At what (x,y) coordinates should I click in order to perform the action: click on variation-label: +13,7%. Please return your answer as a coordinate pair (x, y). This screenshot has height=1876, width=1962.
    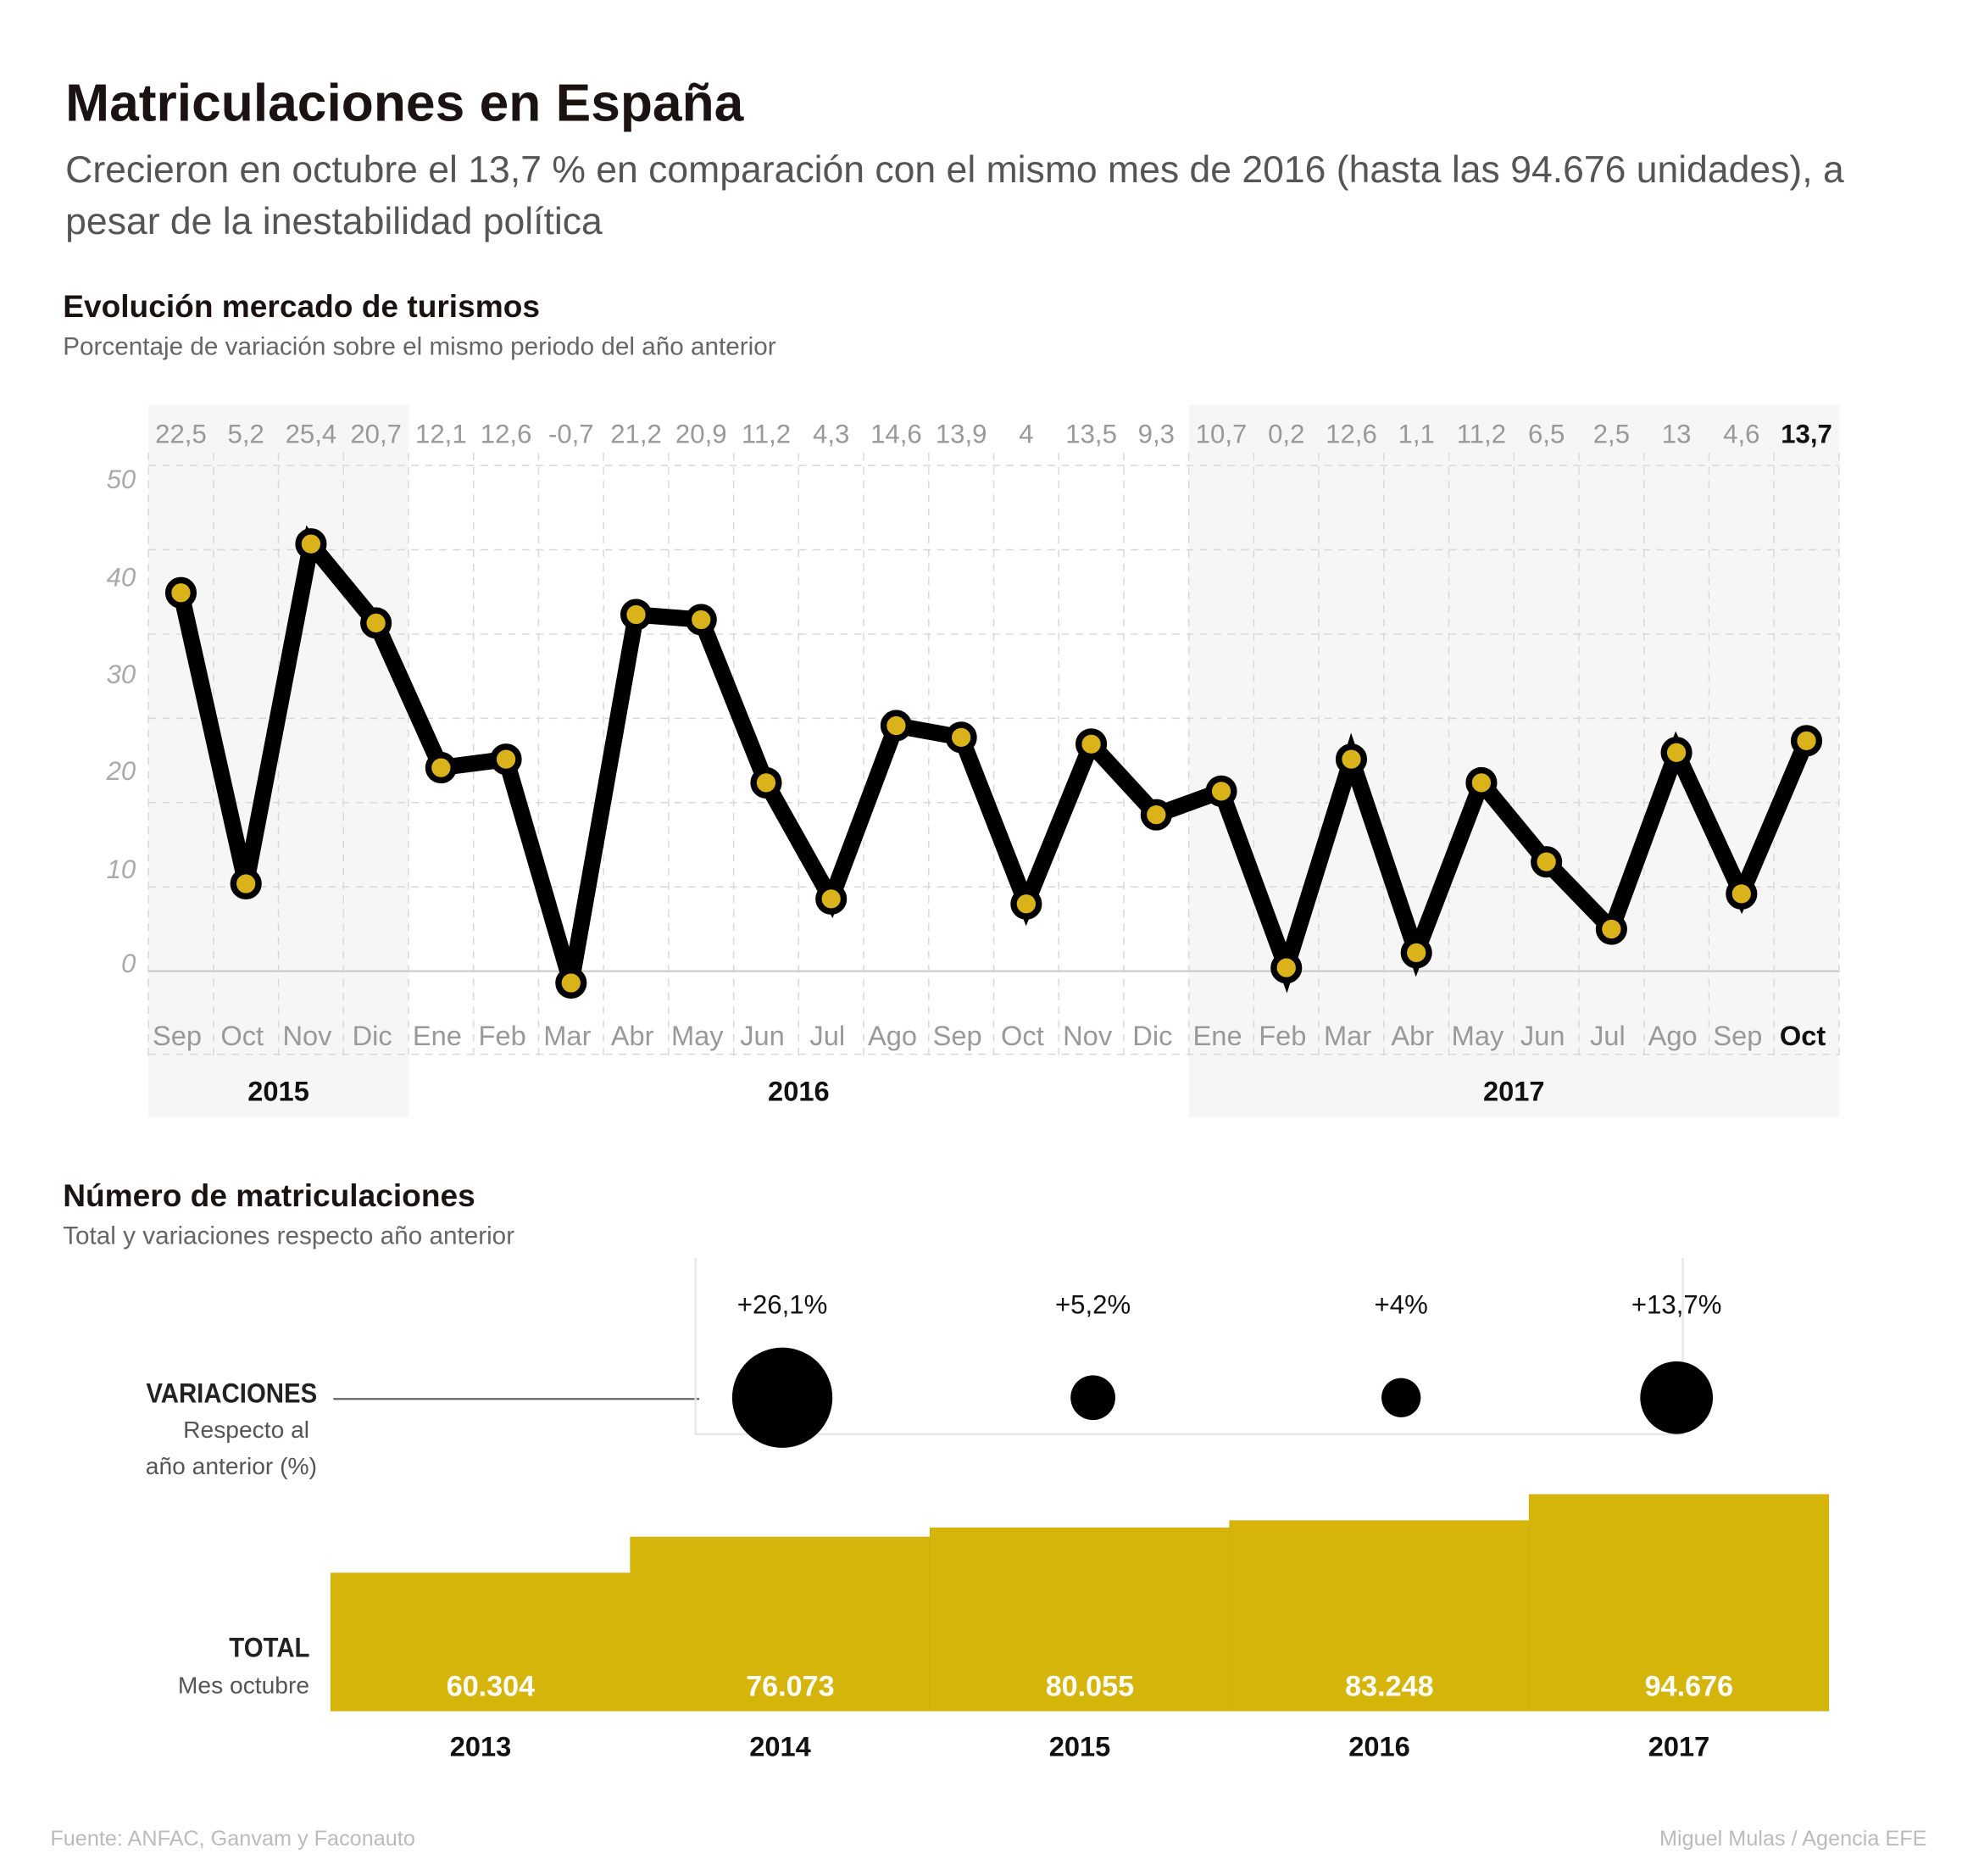
    Looking at the image, I should click on (1676, 1304).